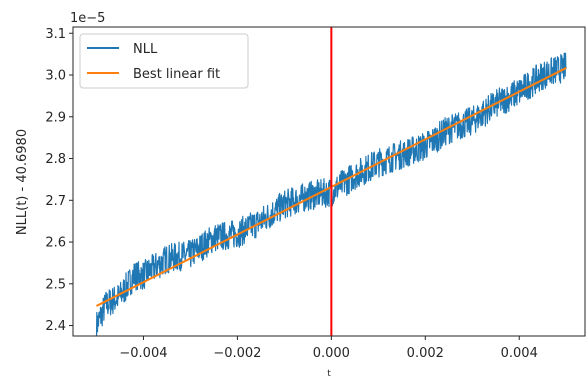  I want to click on x-tick-label: 0.000, so click(331, 353).